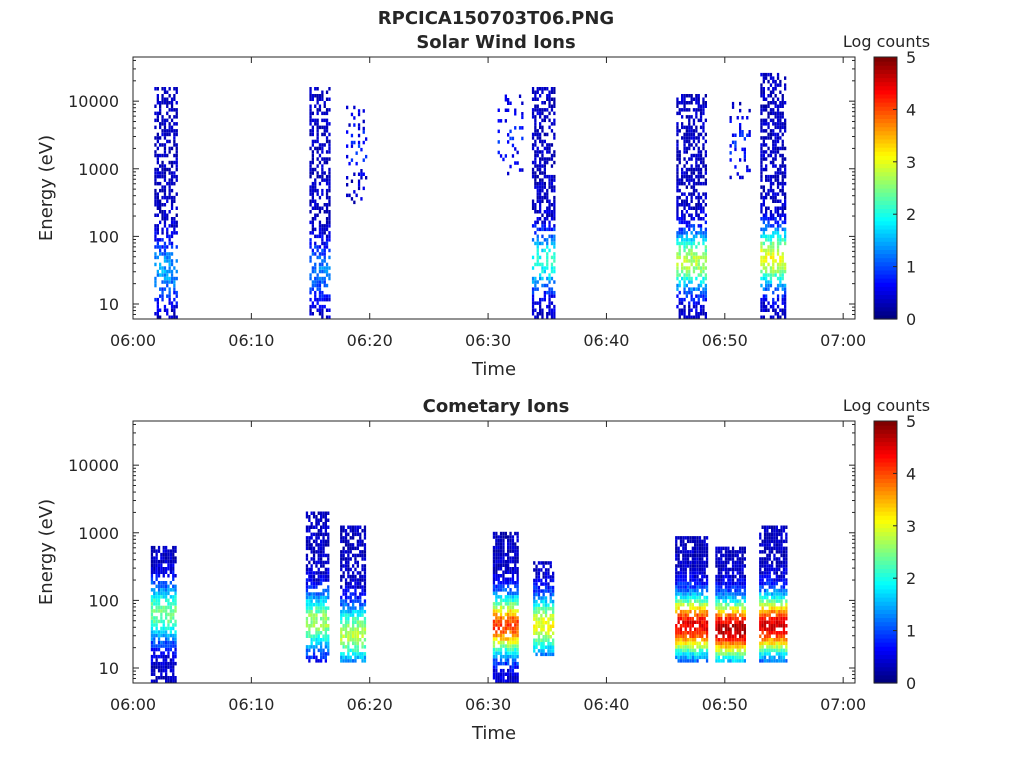 The image size is (1024, 768). I want to click on colorbar-segment, so click(885, 59).